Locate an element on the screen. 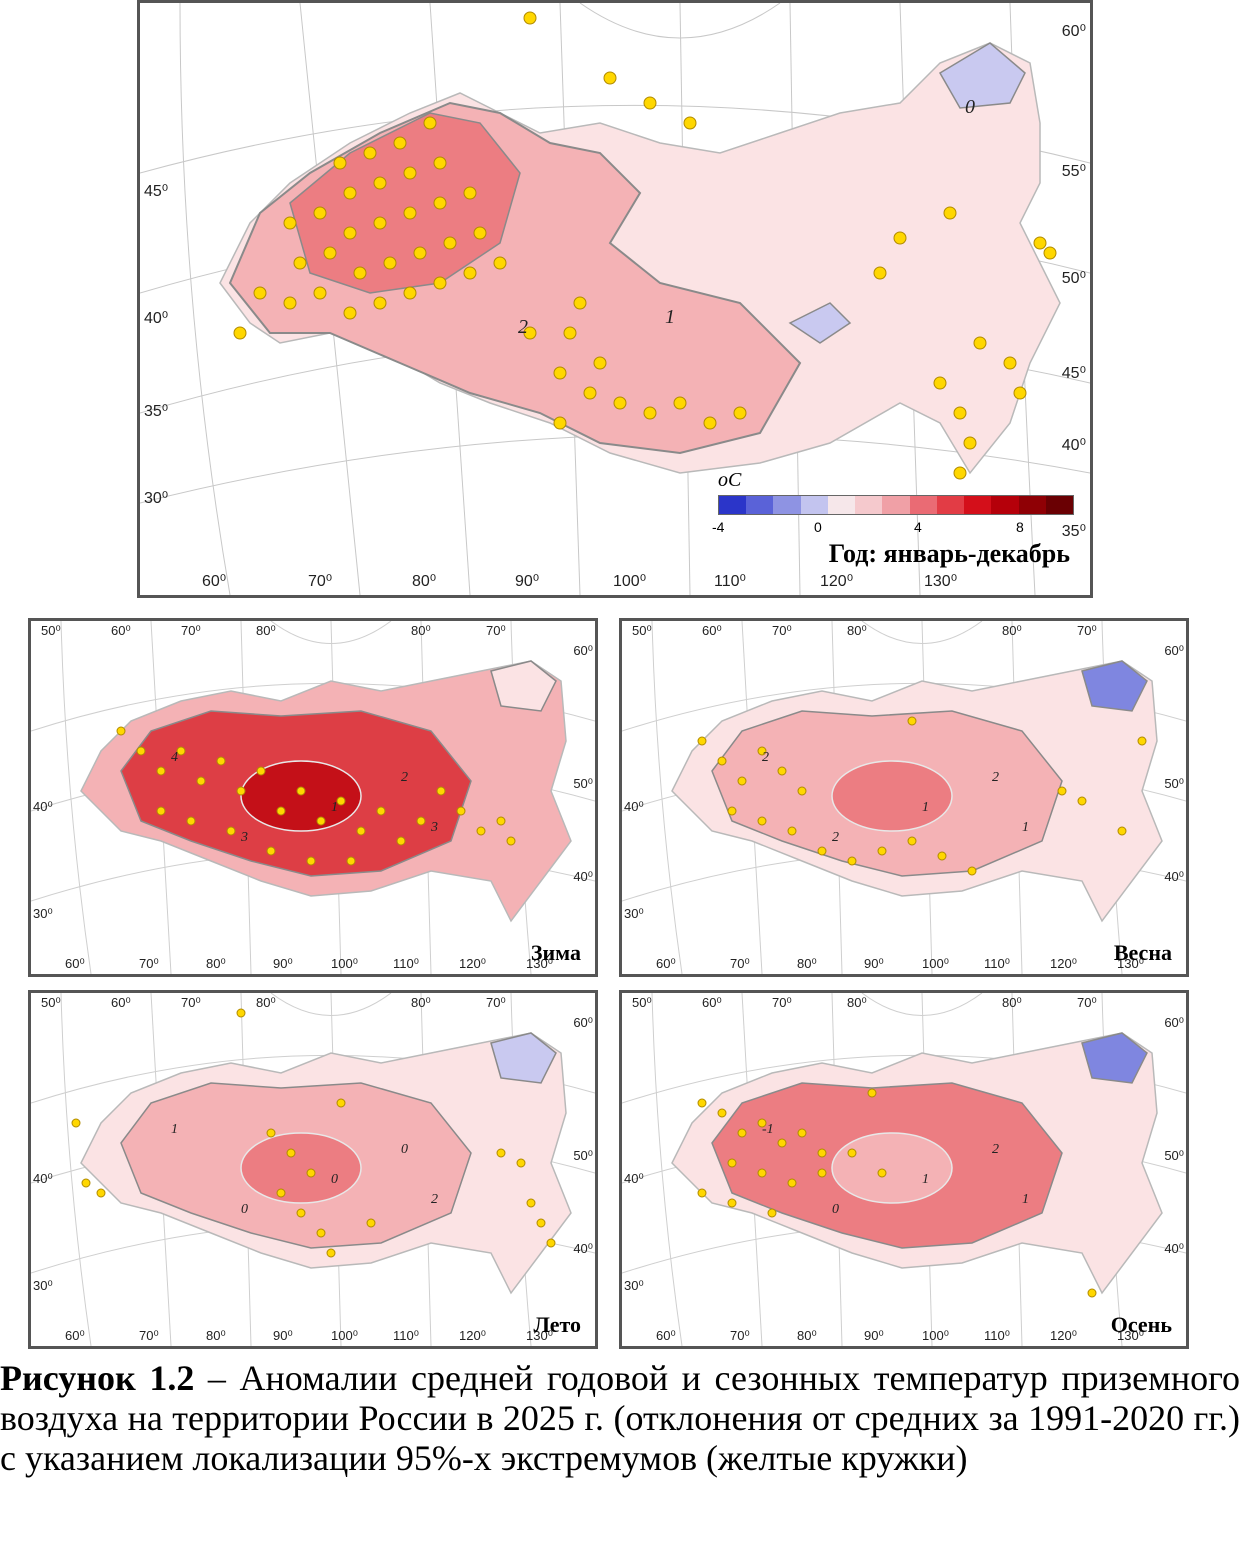 This screenshot has height=1560, width=1260. panel-title: Зима is located at coordinates (555, 952).